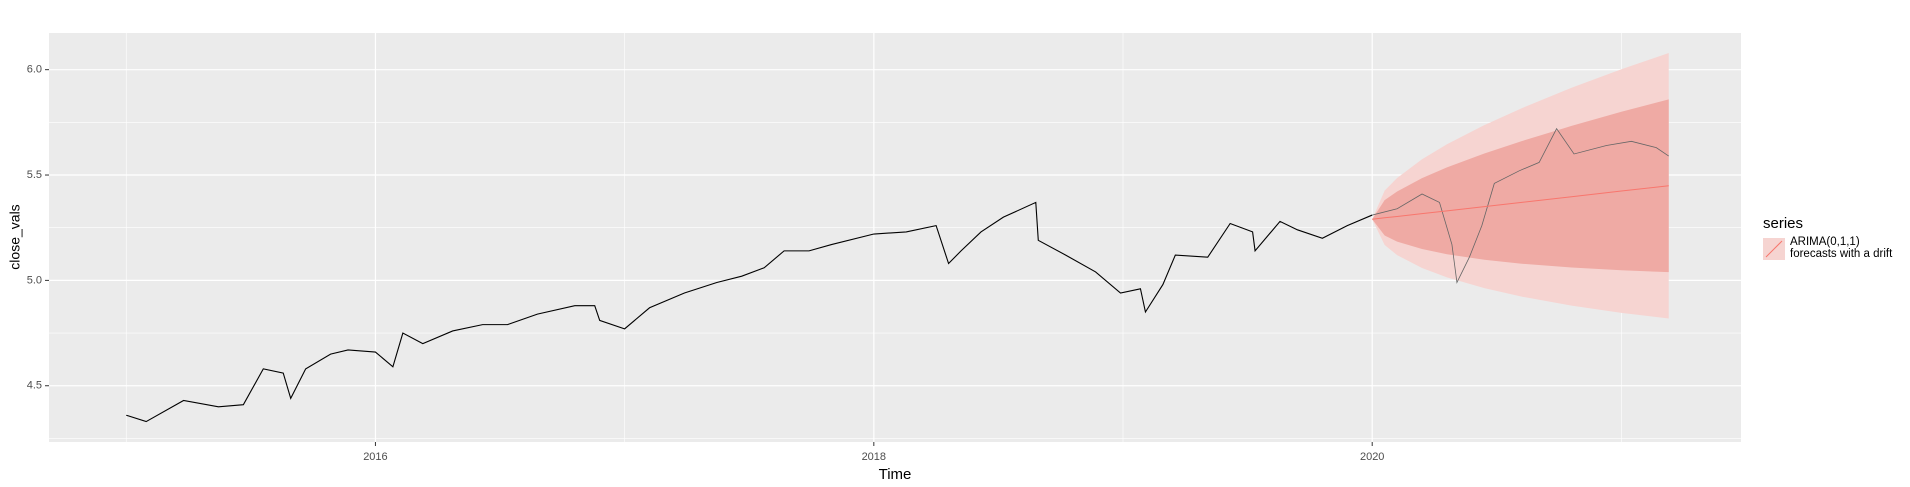  I want to click on x-tick-label: 2018, so click(874, 457).